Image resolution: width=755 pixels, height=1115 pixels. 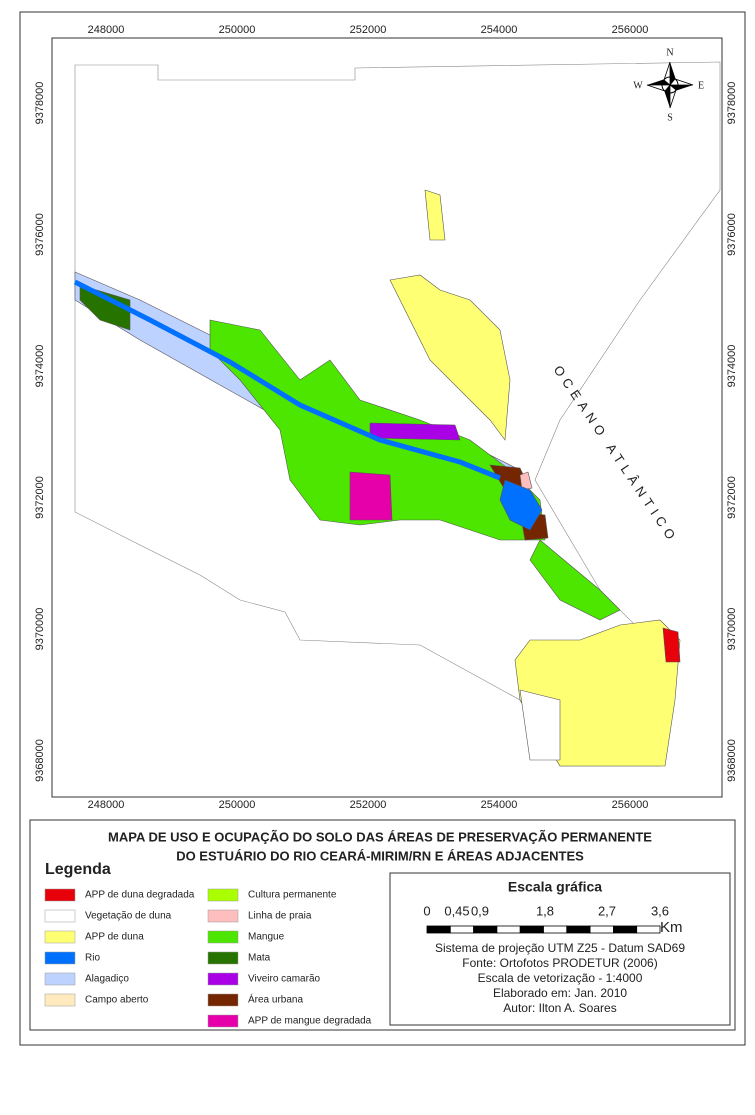 I want to click on estuario, so click(x=521, y=505).